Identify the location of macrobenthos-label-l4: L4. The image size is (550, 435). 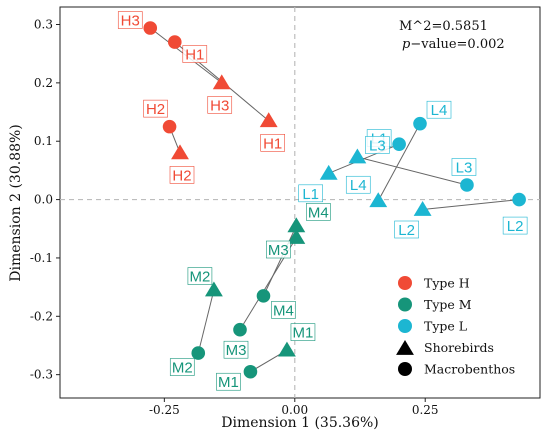
(439, 110).